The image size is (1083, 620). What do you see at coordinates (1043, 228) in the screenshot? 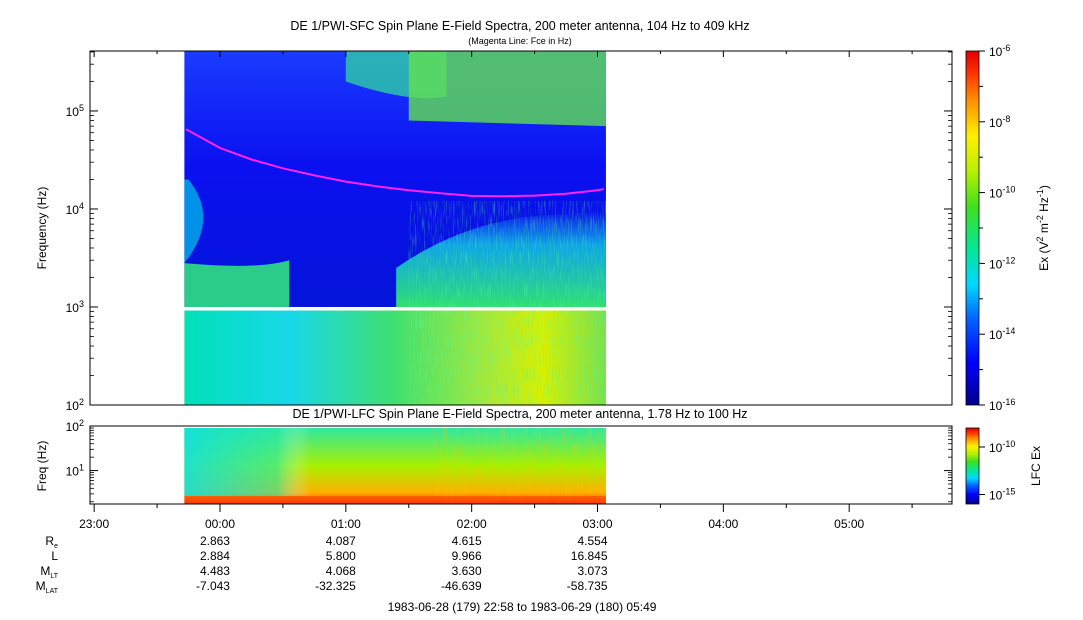
I see `sfc-colorbar-label: Ex (V2 m-2 Hz-1)` at bounding box center [1043, 228].